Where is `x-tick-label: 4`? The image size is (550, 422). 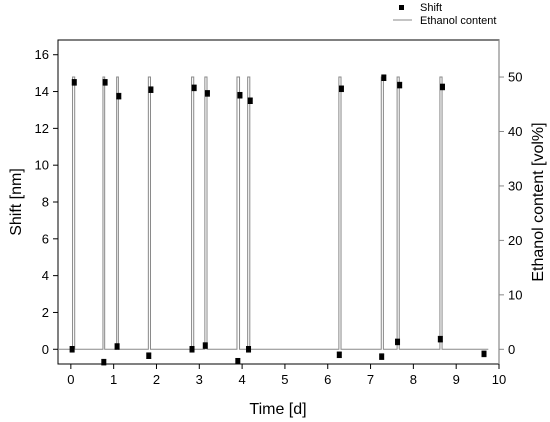 x-tick-label: 4 is located at coordinates (241, 379).